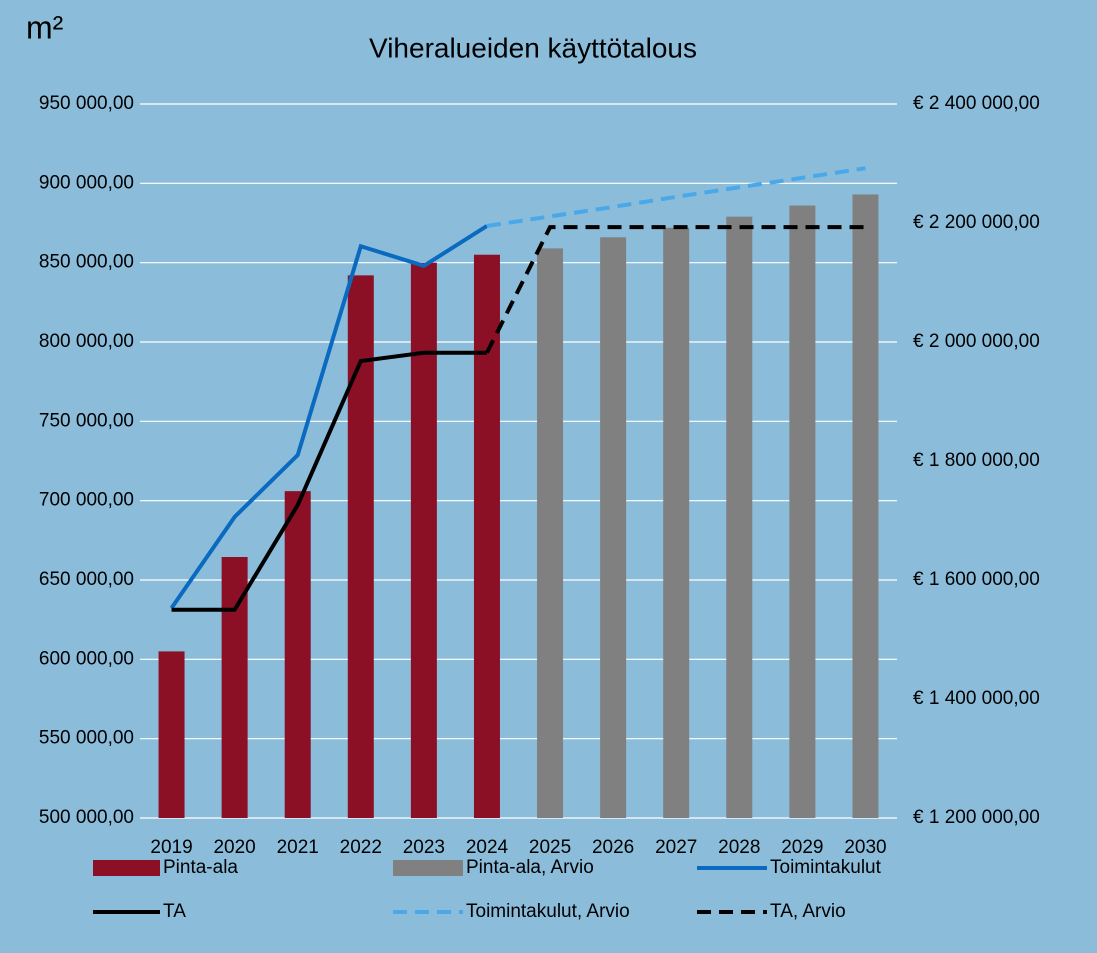 The image size is (1097, 953). What do you see at coordinates (739, 847) in the screenshot?
I see `x-tick-label: 2028` at bounding box center [739, 847].